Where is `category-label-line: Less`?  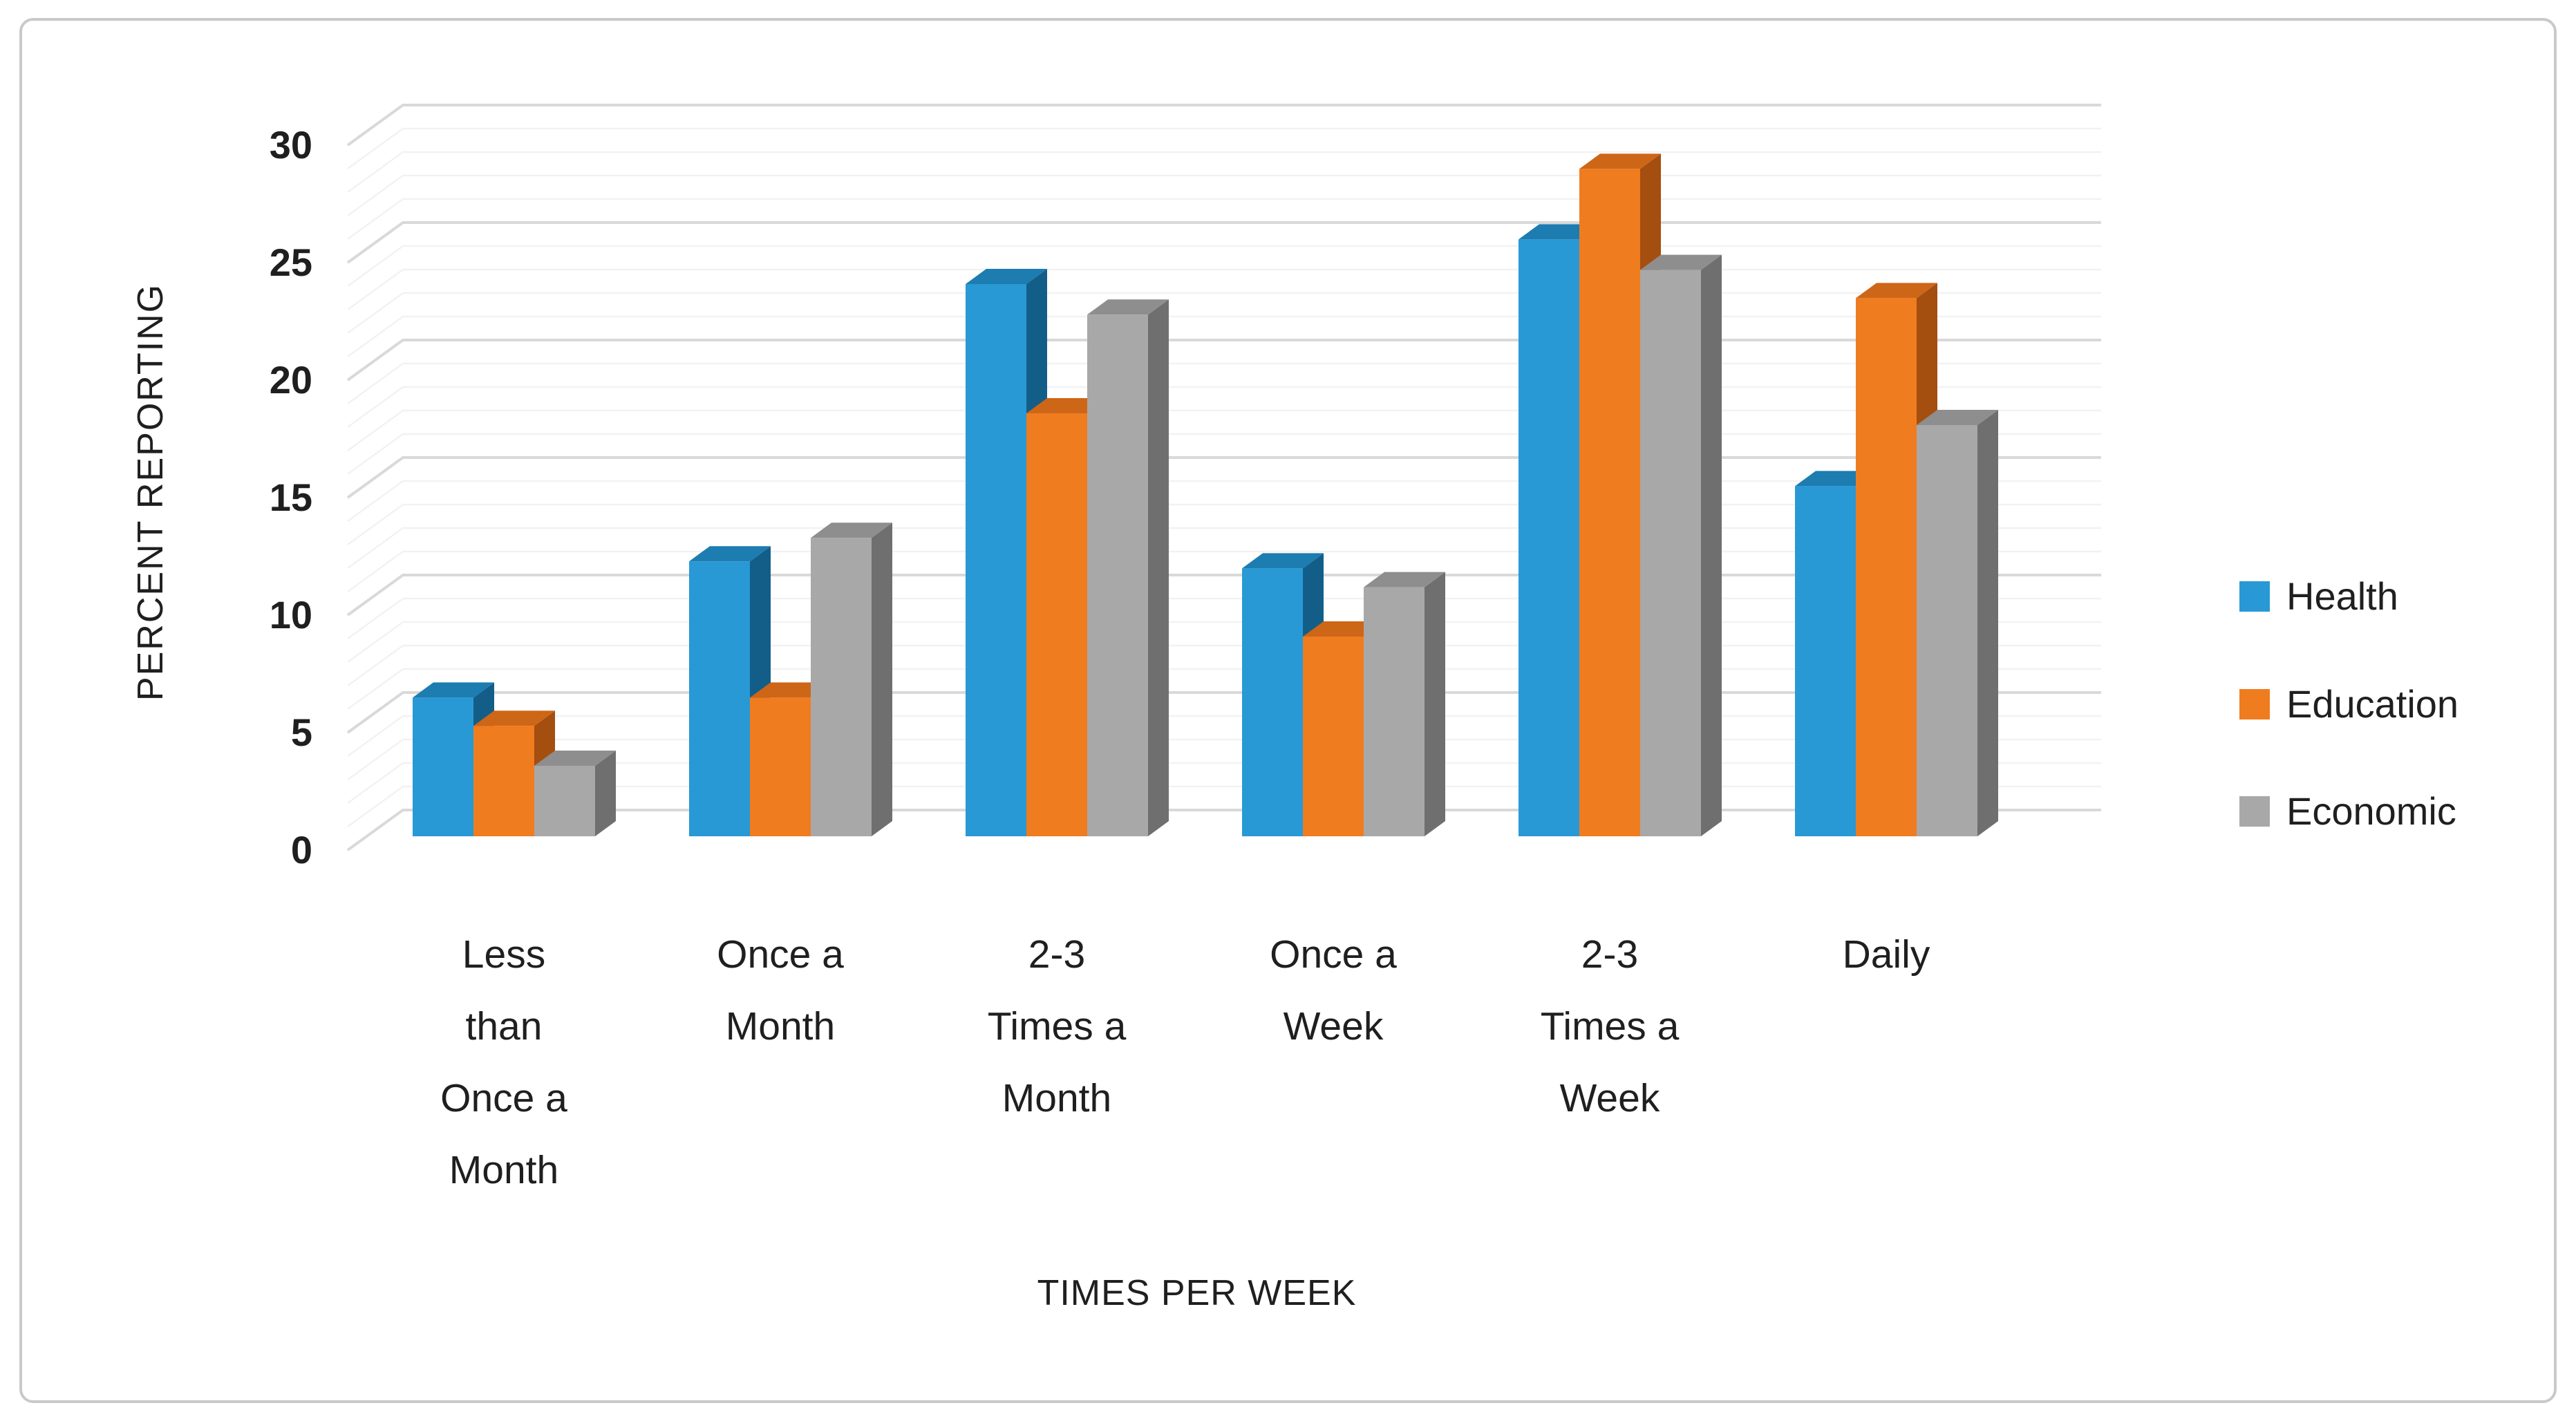 category-label-line: Less is located at coordinates (503, 954).